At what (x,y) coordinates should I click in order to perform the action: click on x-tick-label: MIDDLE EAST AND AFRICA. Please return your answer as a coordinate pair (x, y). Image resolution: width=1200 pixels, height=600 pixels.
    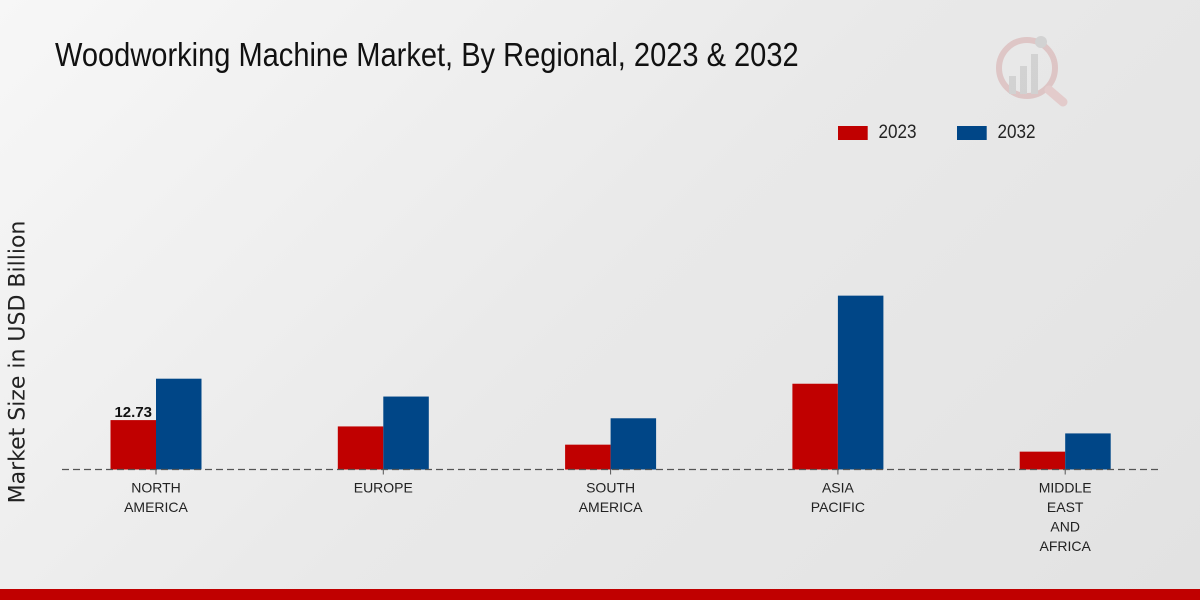
    Looking at the image, I should click on (1065, 517).